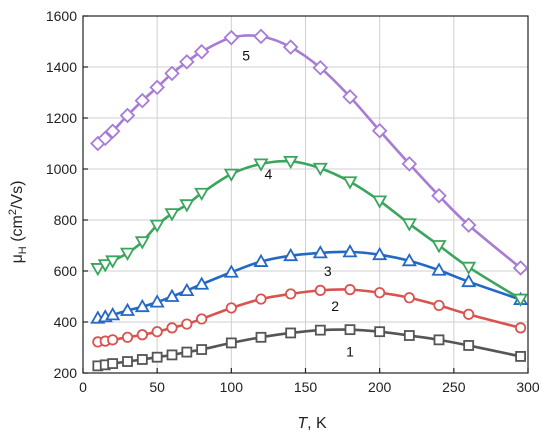 The height and width of the screenshot is (438, 550). Describe the element at coordinates (380, 387) in the screenshot. I see `x-tick-label: 200` at that location.